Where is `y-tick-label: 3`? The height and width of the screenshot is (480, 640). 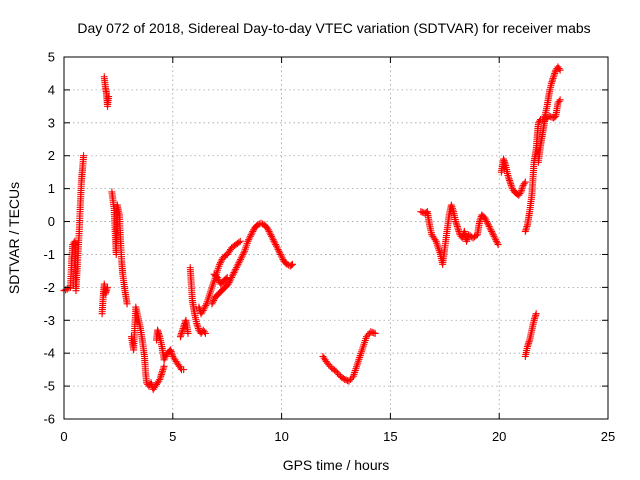 y-tick-label: 3 is located at coordinates (51, 122).